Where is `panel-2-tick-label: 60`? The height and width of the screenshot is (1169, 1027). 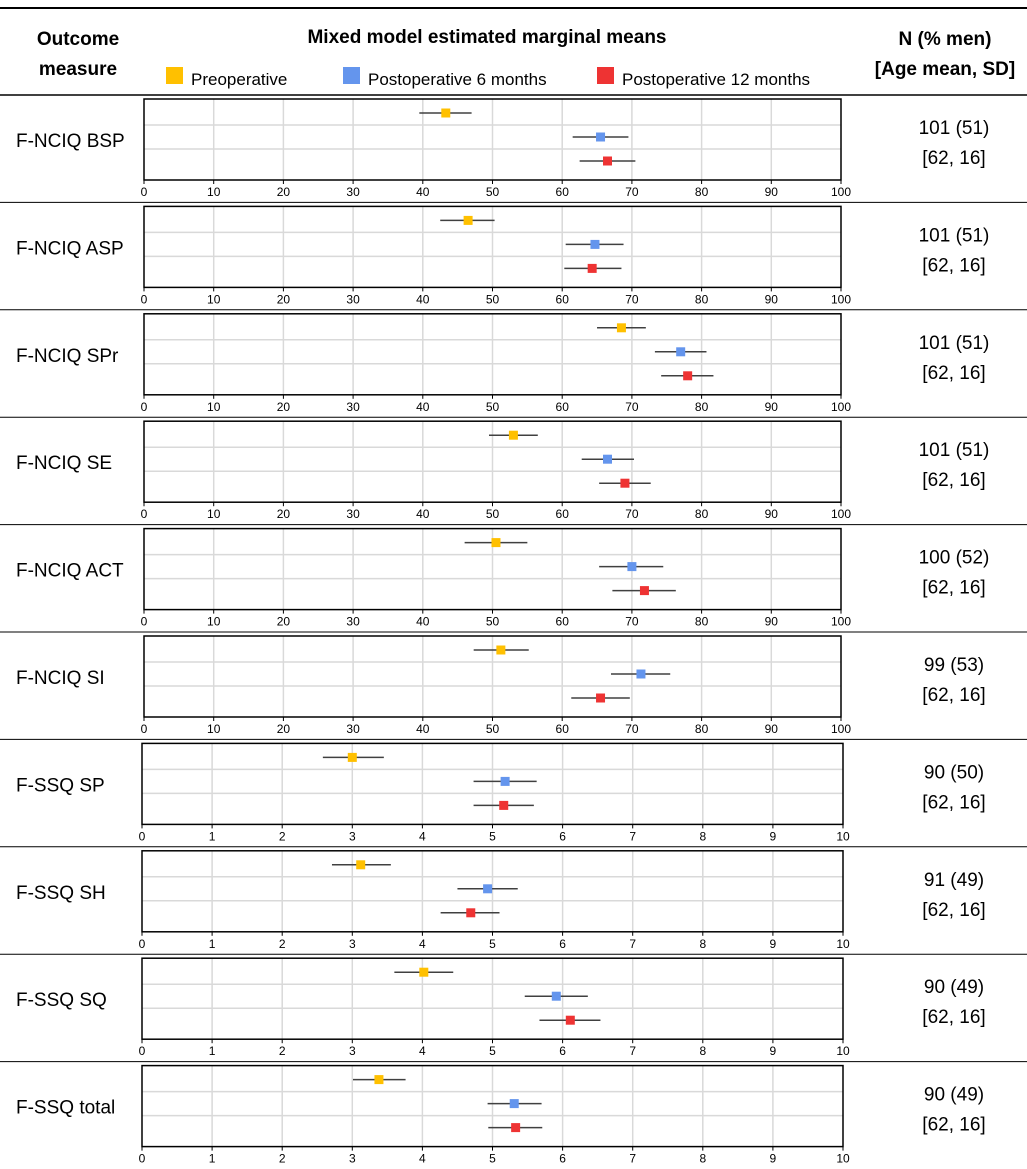
panel-2-tick-label: 60 is located at coordinates (563, 407).